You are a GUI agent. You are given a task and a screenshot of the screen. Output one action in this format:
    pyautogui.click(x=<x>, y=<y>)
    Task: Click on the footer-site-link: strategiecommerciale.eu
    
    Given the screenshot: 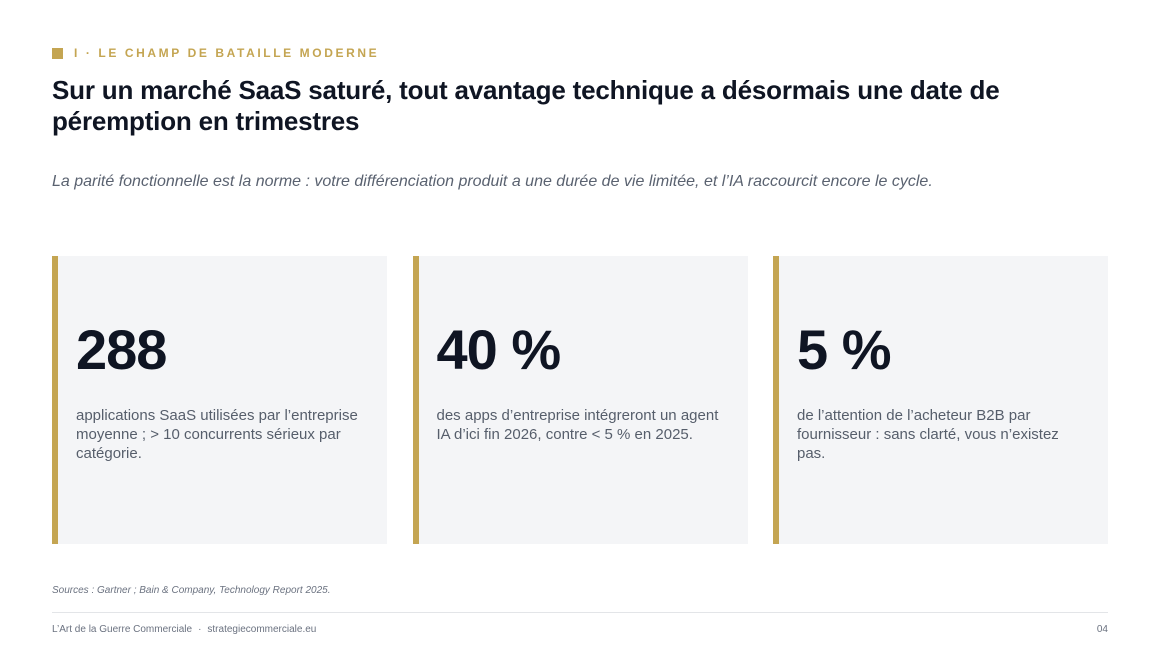 What is the action you would take?
    pyautogui.click(x=262, y=629)
    